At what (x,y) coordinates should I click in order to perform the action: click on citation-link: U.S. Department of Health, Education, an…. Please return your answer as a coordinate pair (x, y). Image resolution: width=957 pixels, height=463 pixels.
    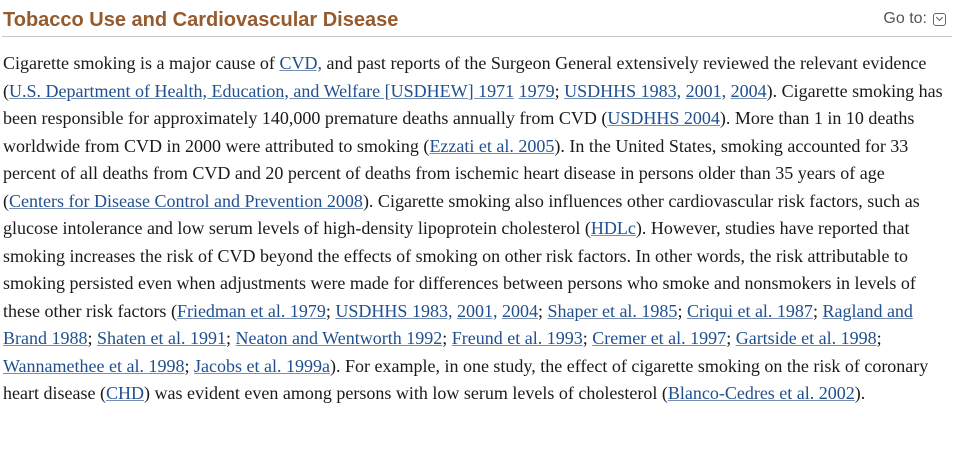
    Looking at the image, I should click on (262, 90).